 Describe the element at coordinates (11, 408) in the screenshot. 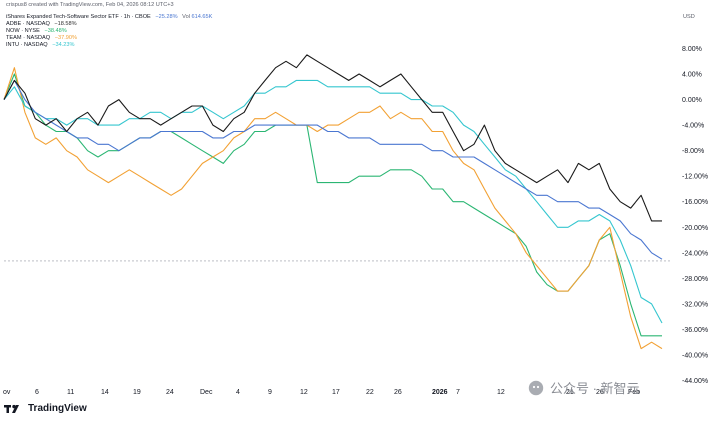

I see `tradingview-logo-icon` at that location.